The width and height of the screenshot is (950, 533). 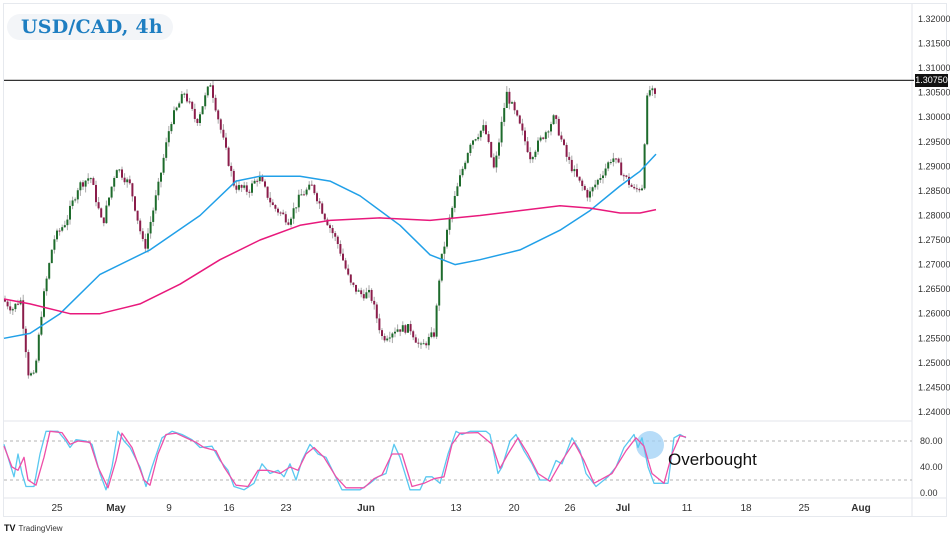 I want to click on overbought-highlight-circle, so click(x=650, y=445).